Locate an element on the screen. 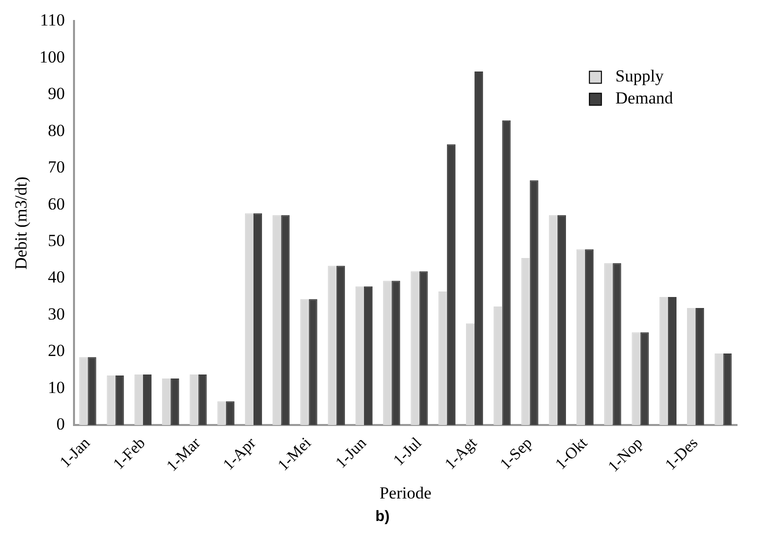 This screenshot has height=550, width=765. y-tick-label: 40 is located at coordinates (56, 277).